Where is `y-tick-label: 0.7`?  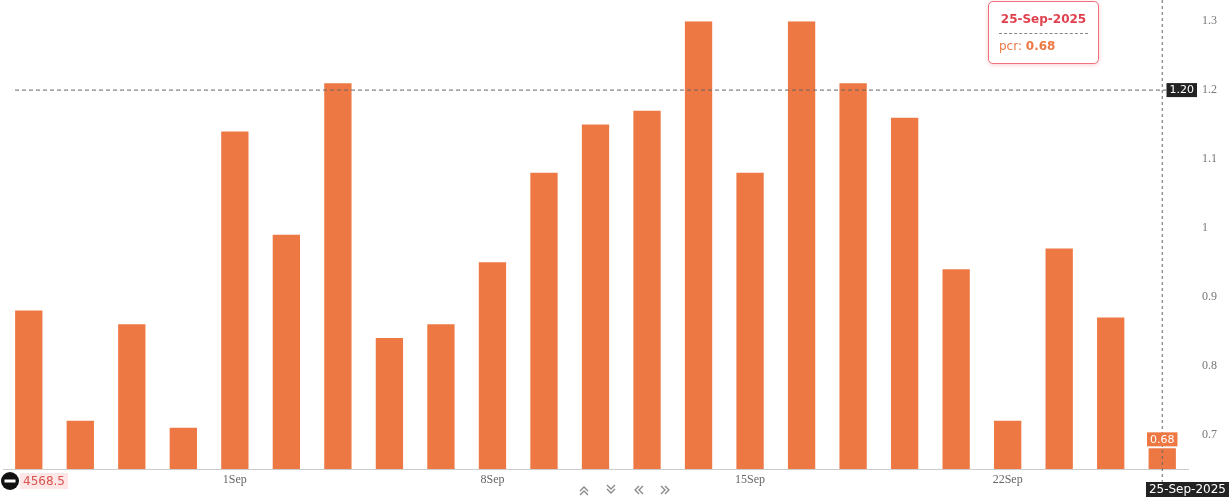
y-tick-label: 0.7 is located at coordinates (1209, 433).